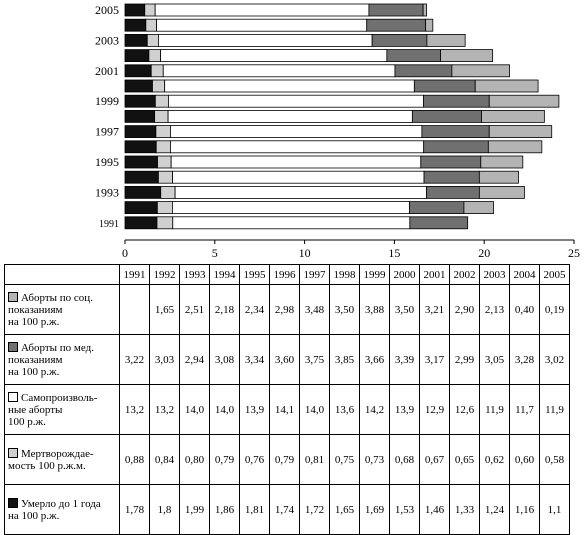  Describe the element at coordinates (51, 459) in the screenshot. I see `series-label: Мертворождае- мость 100 р.ж.м.` at that location.